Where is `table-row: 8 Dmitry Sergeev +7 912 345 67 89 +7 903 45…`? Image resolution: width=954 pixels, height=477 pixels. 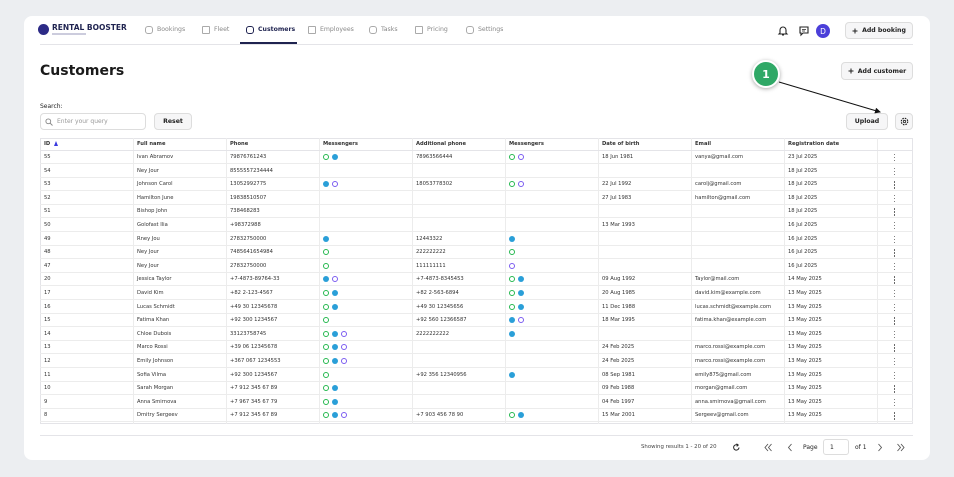
table-row: 8 Dmitry Sergeev +7 912 345 67 89 +7 903 45… is located at coordinates (476, 416).